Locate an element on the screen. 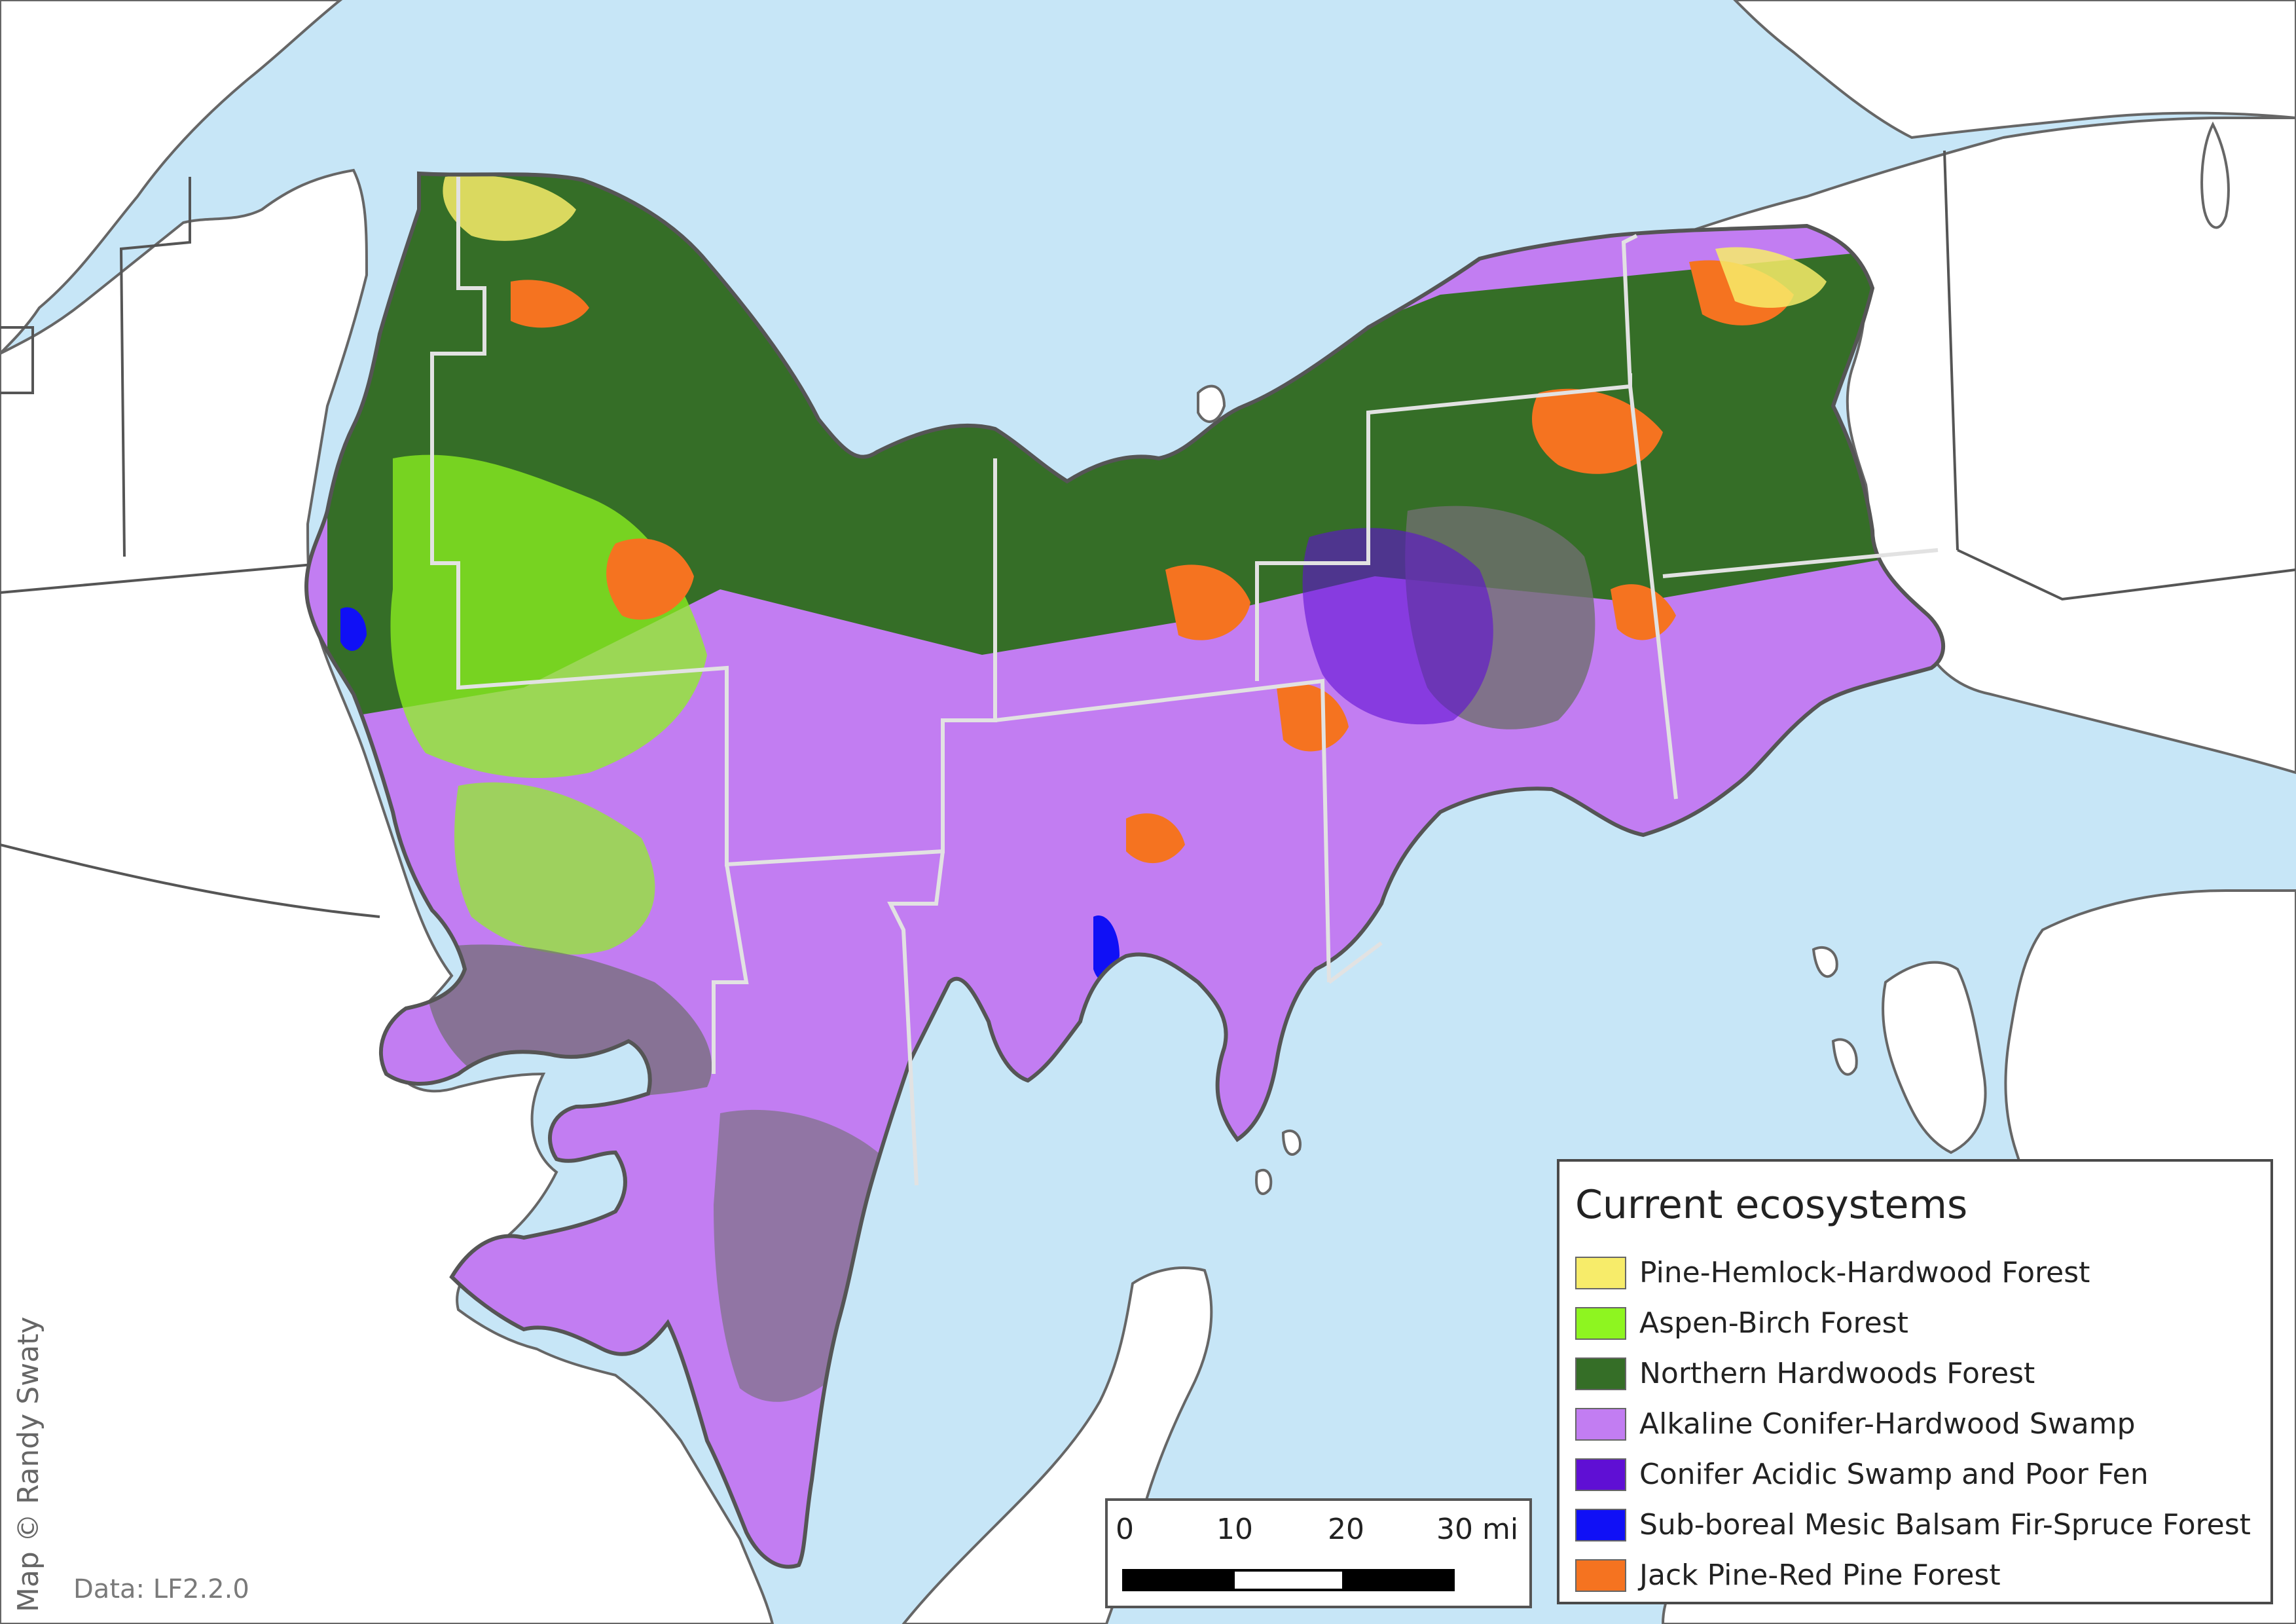  scale-tick-label: 30 mi is located at coordinates (1477, 1529).